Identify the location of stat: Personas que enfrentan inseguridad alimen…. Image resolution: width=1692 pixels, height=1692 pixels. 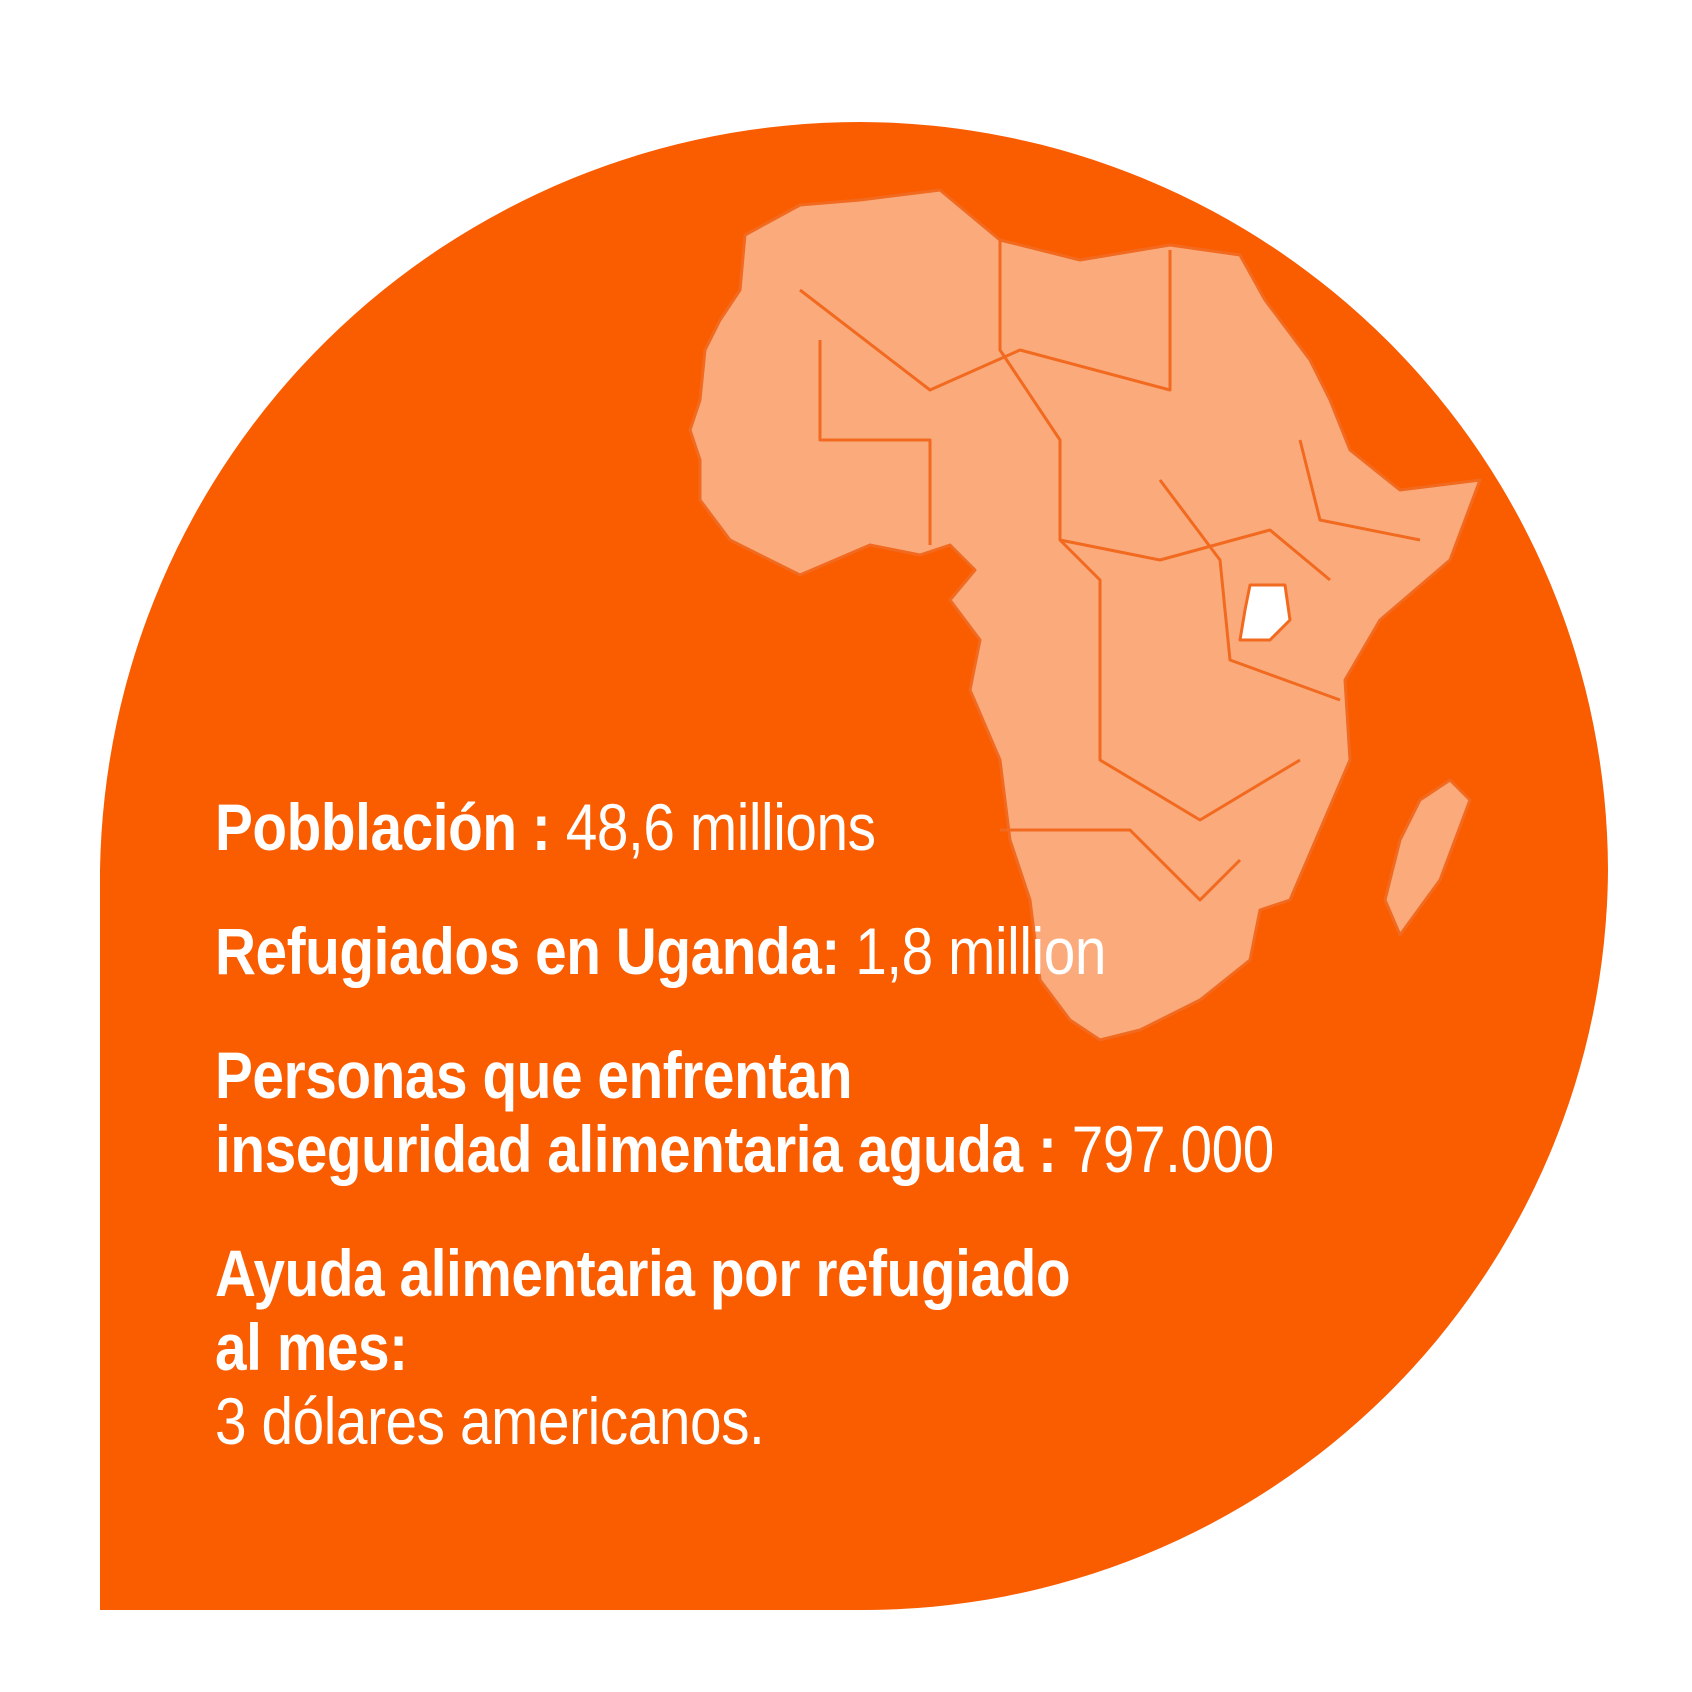
(830, 1112).